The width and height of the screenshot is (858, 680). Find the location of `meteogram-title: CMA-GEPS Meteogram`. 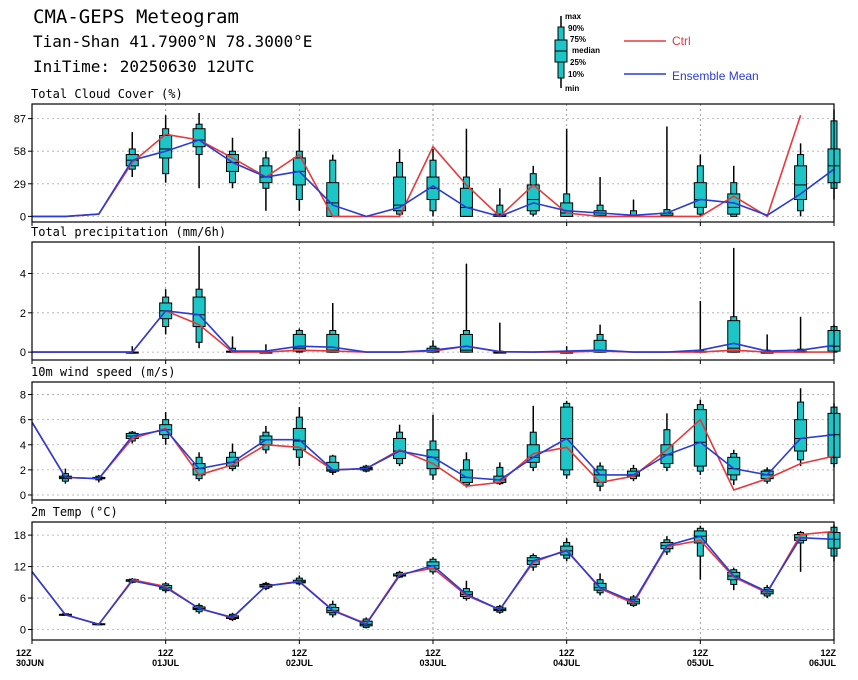

meteogram-title: CMA-GEPS Meteogram is located at coordinates (136, 17).